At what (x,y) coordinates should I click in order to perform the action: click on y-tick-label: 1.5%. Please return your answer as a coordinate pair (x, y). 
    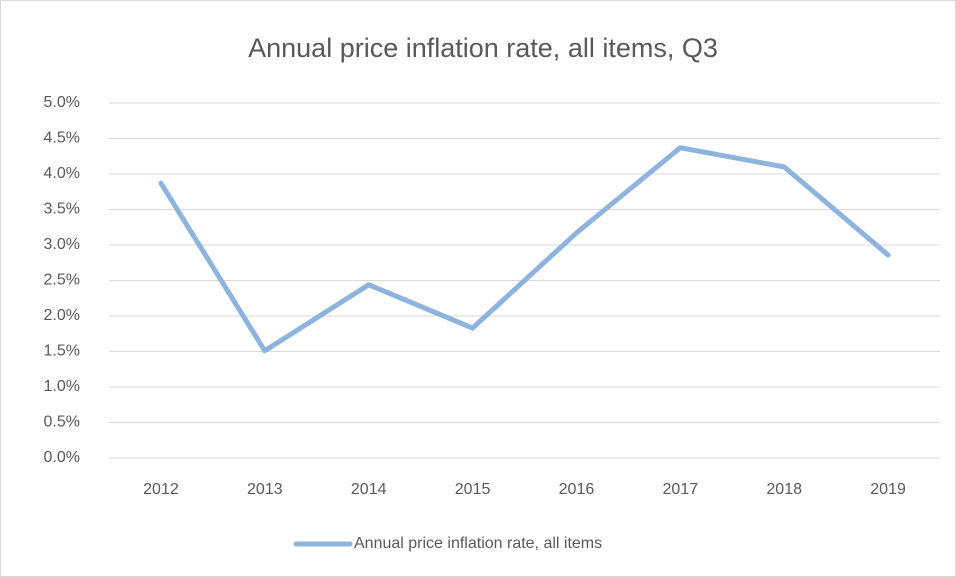
    Looking at the image, I should click on (62, 351).